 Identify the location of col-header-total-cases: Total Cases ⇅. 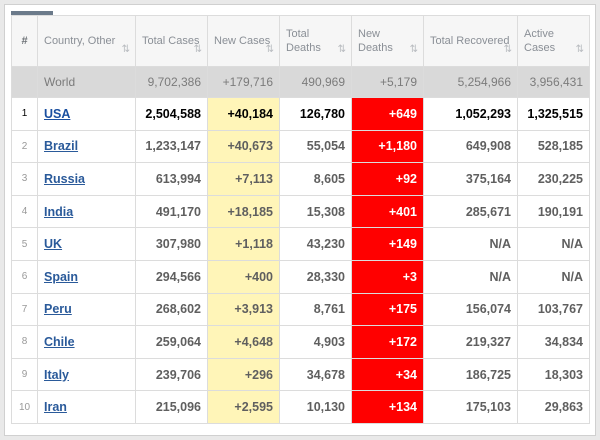
(171, 41).